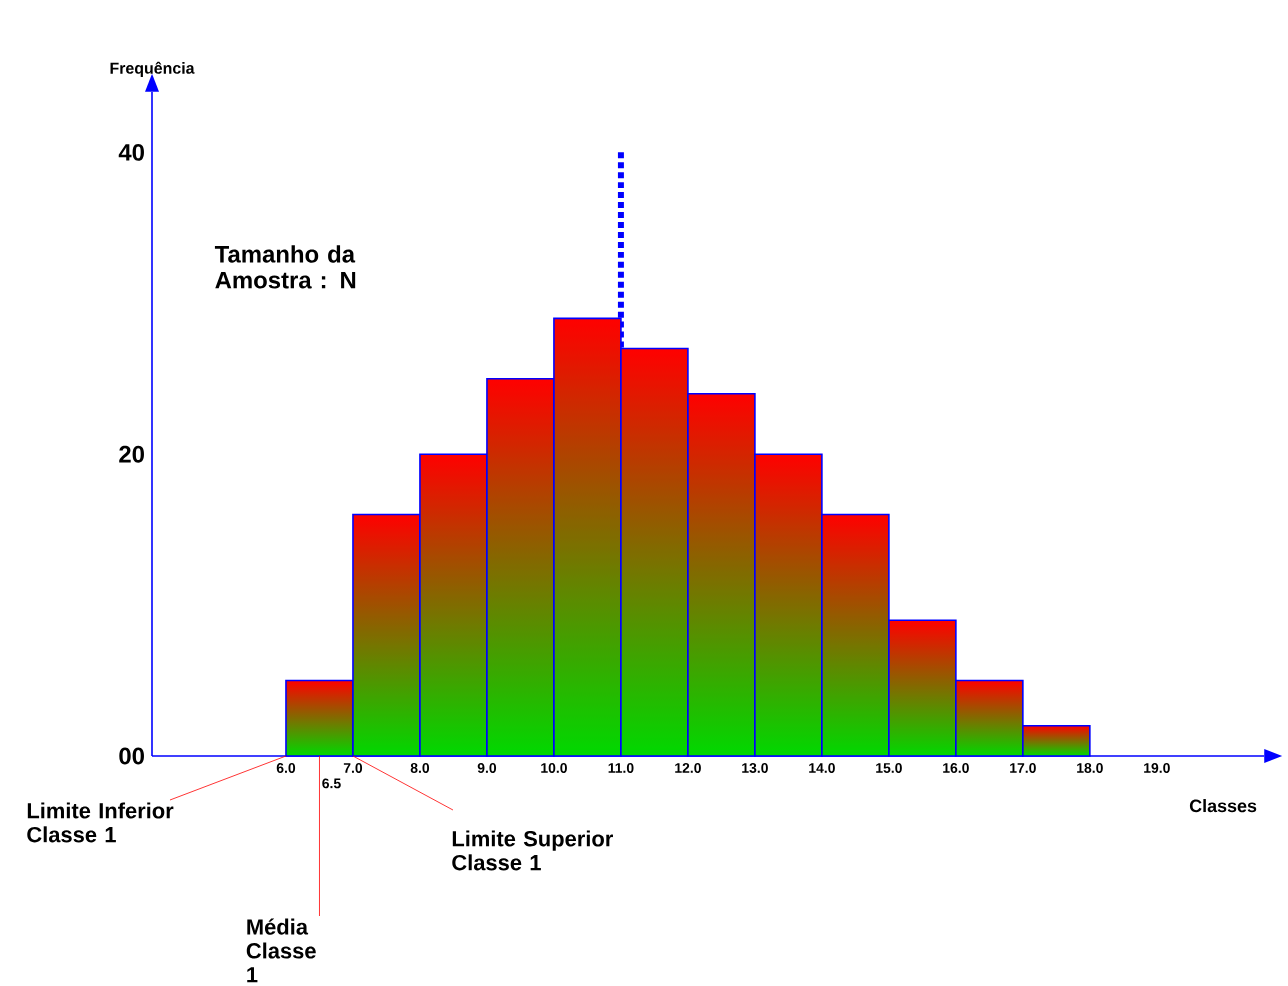 The width and height of the screenshot is (1288, 986). What do you see at coordinates (100, 822) in the screenshot?
I see `annotation: Limite Inferior Classe 1` at bounding box center [100, 822].